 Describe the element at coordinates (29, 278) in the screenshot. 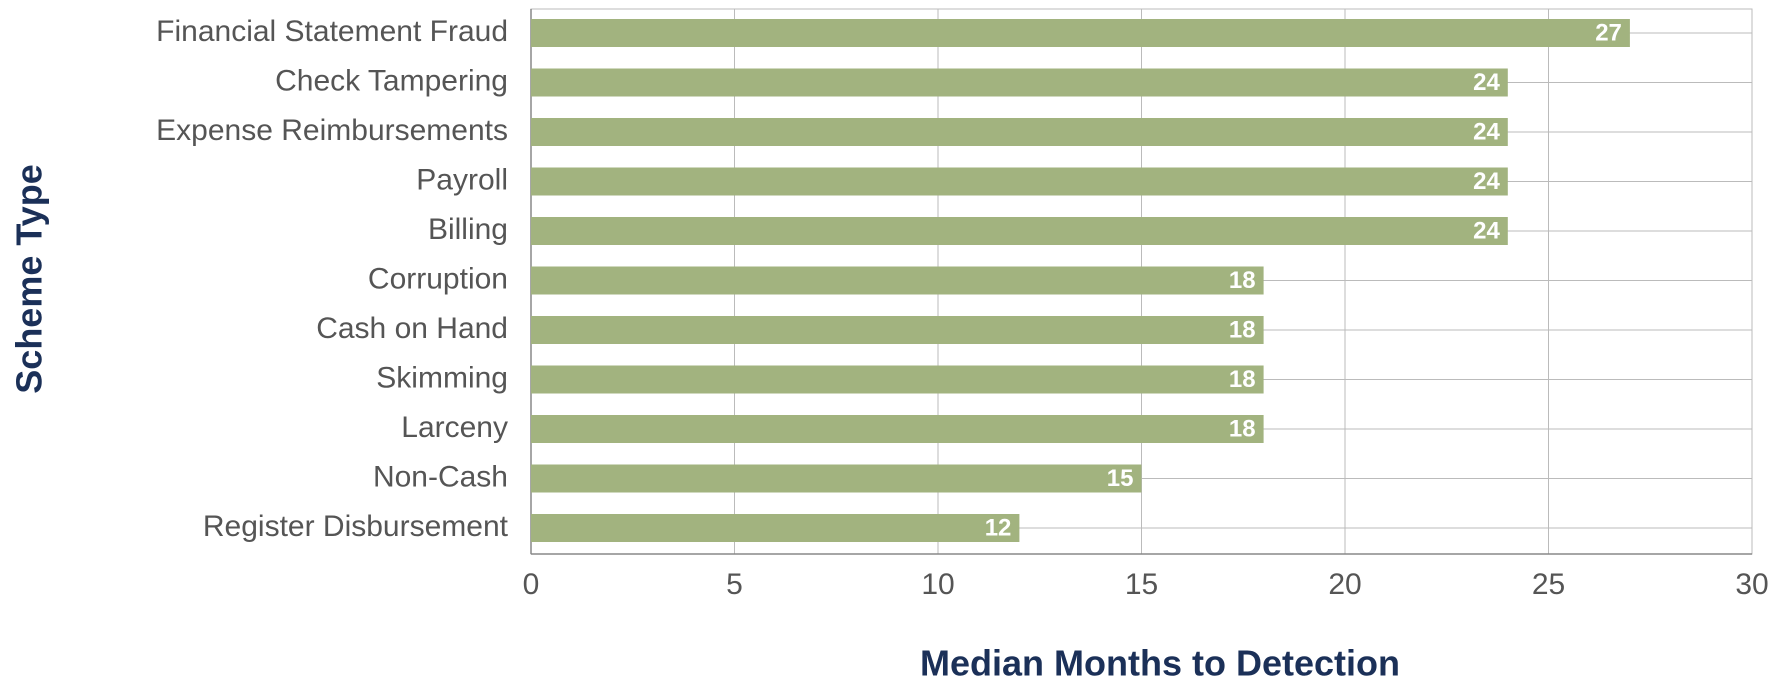

I see `y-axis-title: Scheme Type` at that location.